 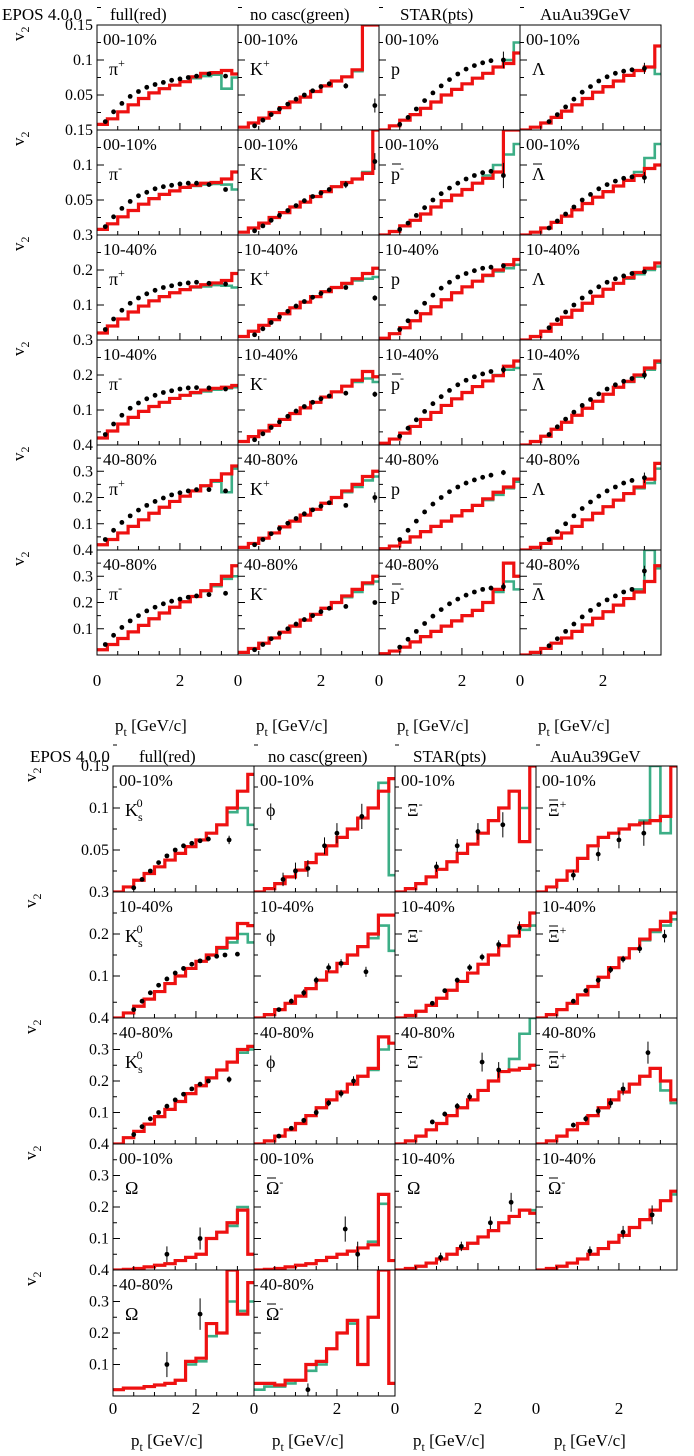 I want to click on y-tick-label: 0.15, so click(x=79, y=25).